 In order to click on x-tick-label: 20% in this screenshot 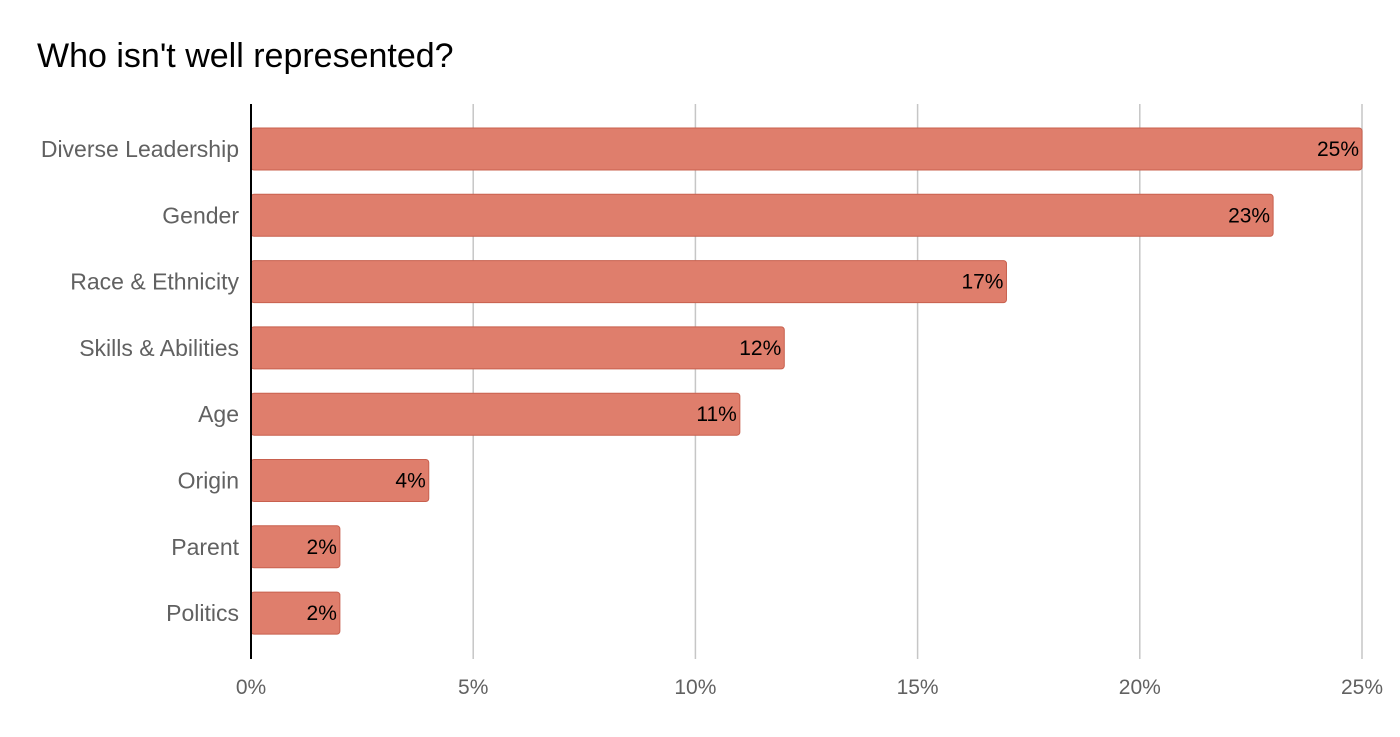, I will do `click(1140, 687)`.